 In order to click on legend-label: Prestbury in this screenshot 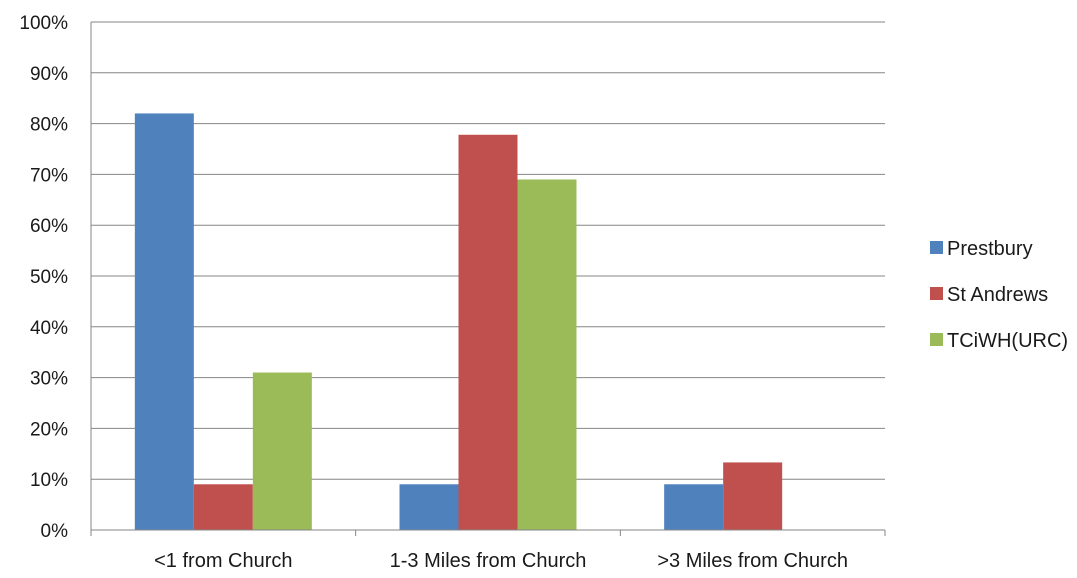, I will do `click(990, 249)`.